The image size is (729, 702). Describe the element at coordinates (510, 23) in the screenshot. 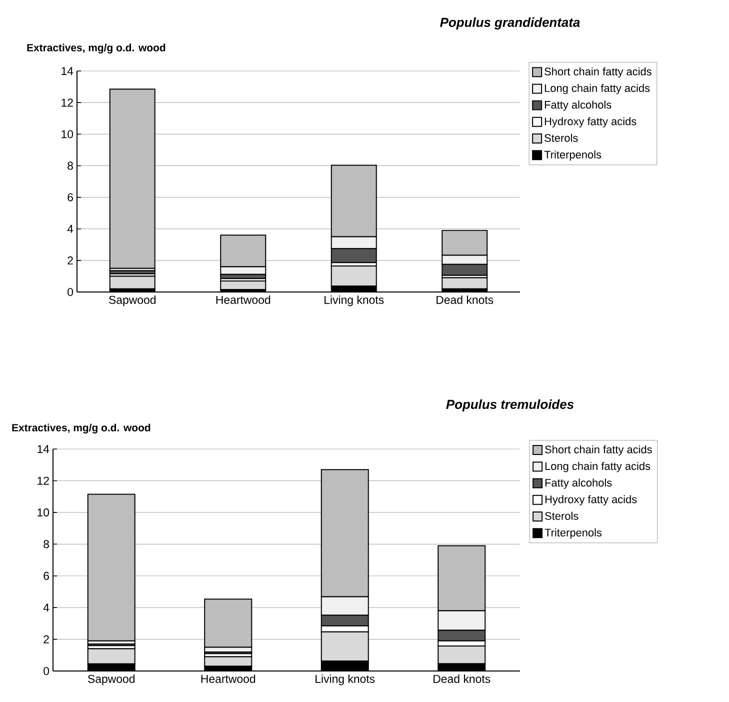

I see `chart-title: Populus grandidentata` at that location.